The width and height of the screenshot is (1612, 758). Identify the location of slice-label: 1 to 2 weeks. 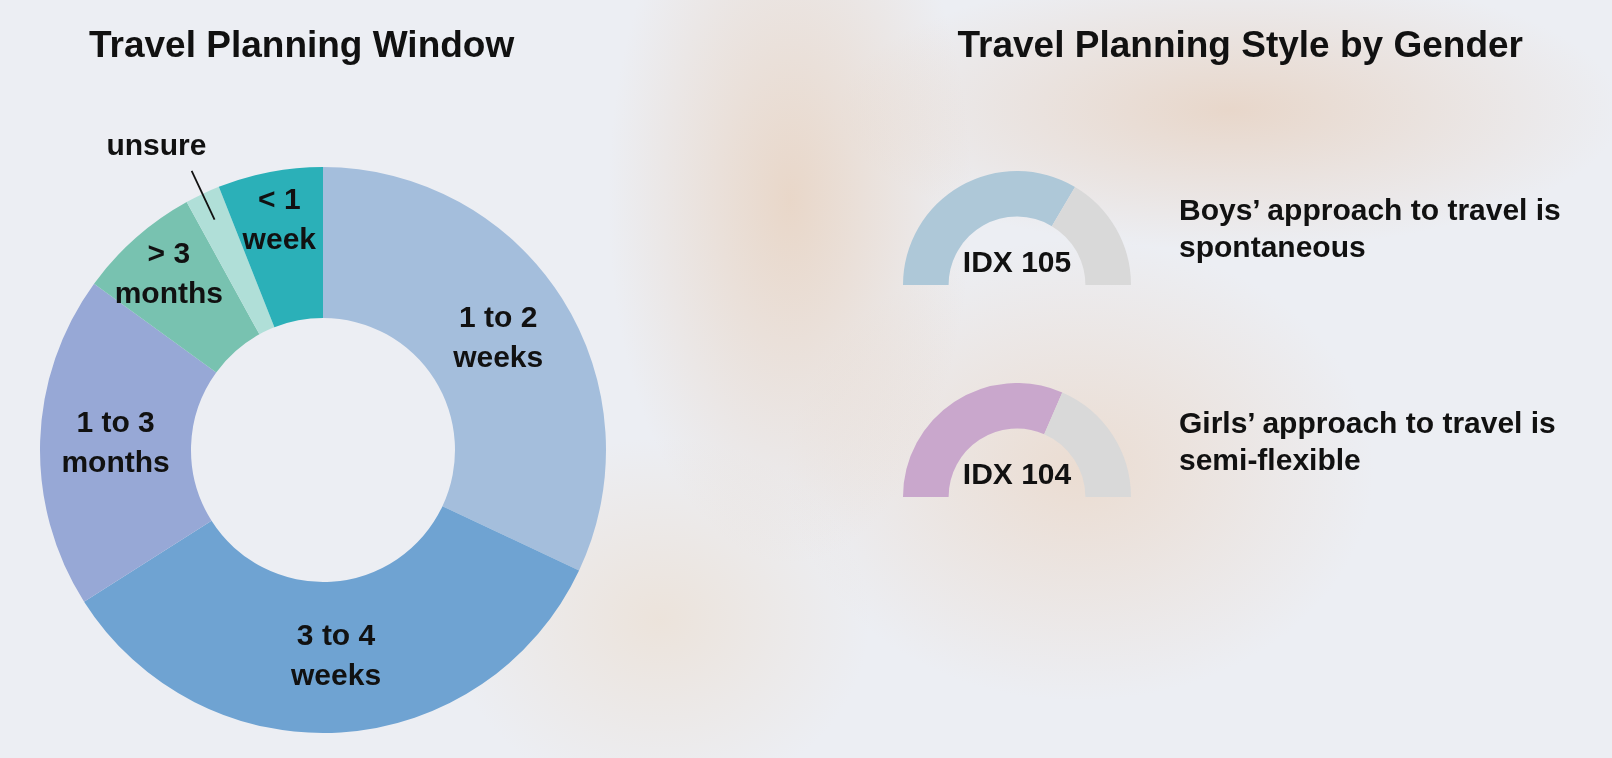
(498, 337).